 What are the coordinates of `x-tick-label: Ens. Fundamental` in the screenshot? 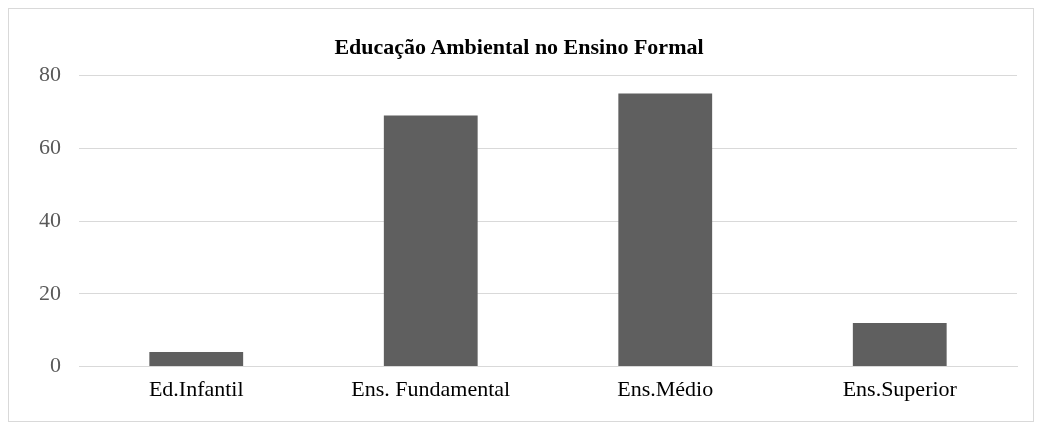 It's located at (431, 388).